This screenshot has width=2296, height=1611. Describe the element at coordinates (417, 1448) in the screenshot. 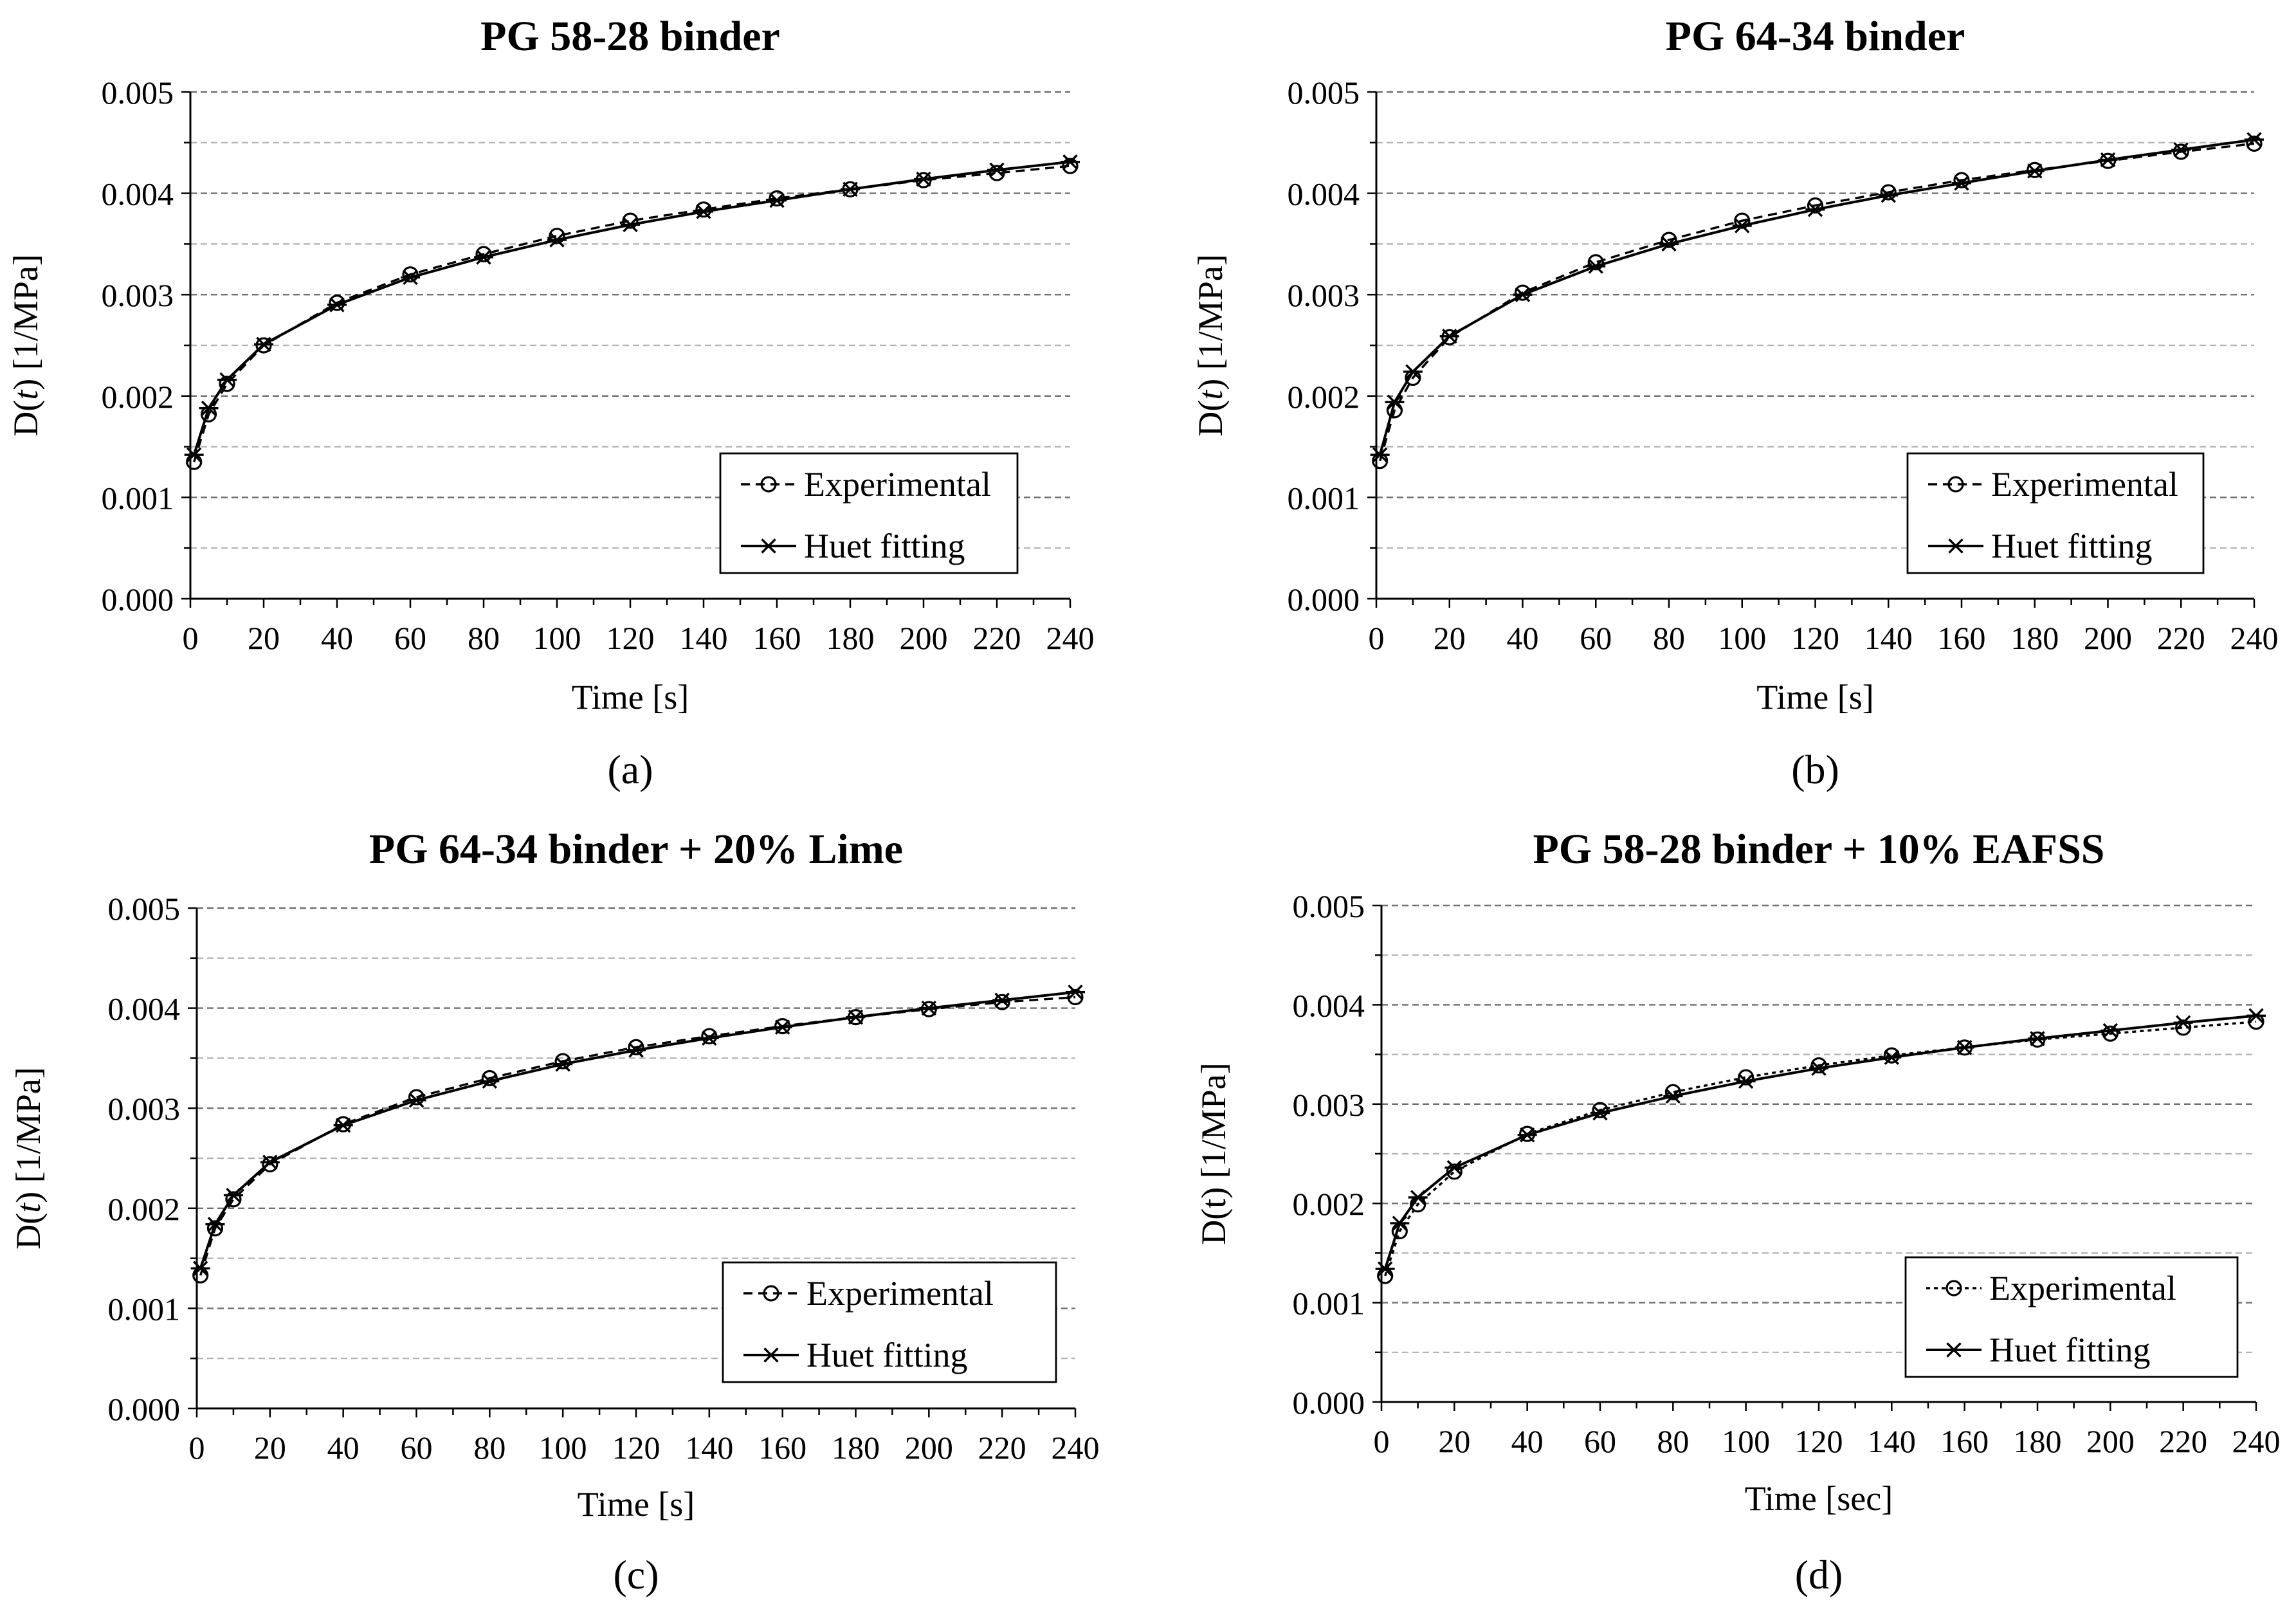

I see `x-tick-label: 60` at that location.